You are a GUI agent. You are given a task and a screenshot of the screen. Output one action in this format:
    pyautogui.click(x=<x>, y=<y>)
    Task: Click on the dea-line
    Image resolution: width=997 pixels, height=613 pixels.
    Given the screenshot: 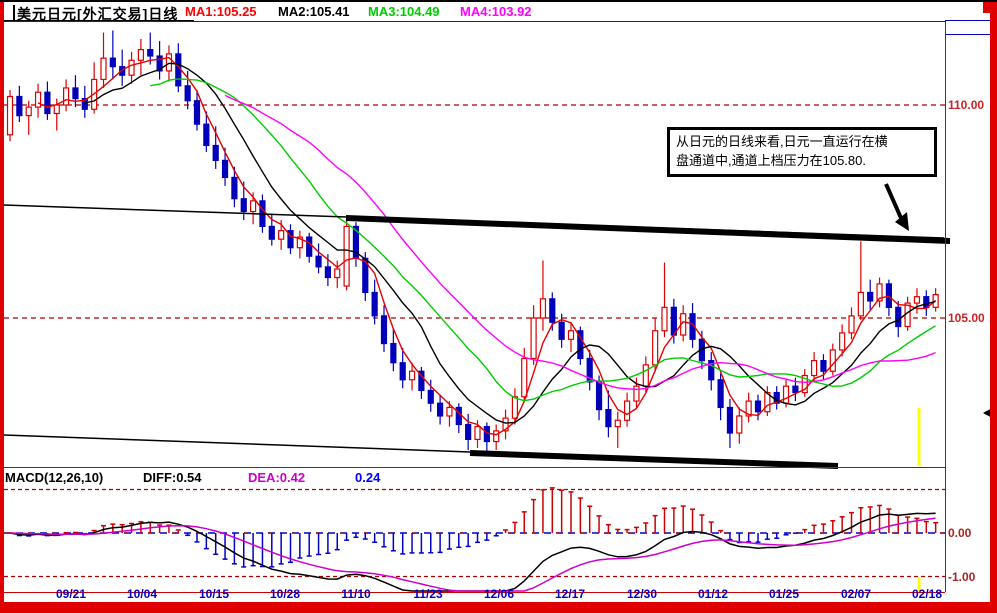 What is the action you would take?
    pyautogui.click(x=472, y=554)
    